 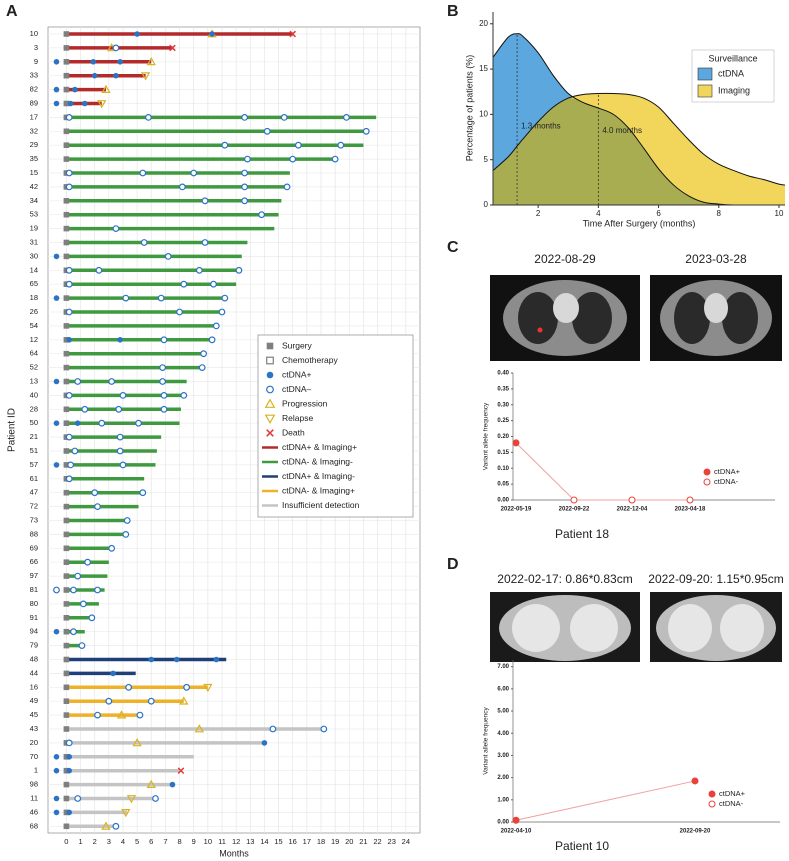 What do you see at coordinates (34, 144) in the screenshot?
I see `y-tick-label: 29` at bounding box center [34, 144].